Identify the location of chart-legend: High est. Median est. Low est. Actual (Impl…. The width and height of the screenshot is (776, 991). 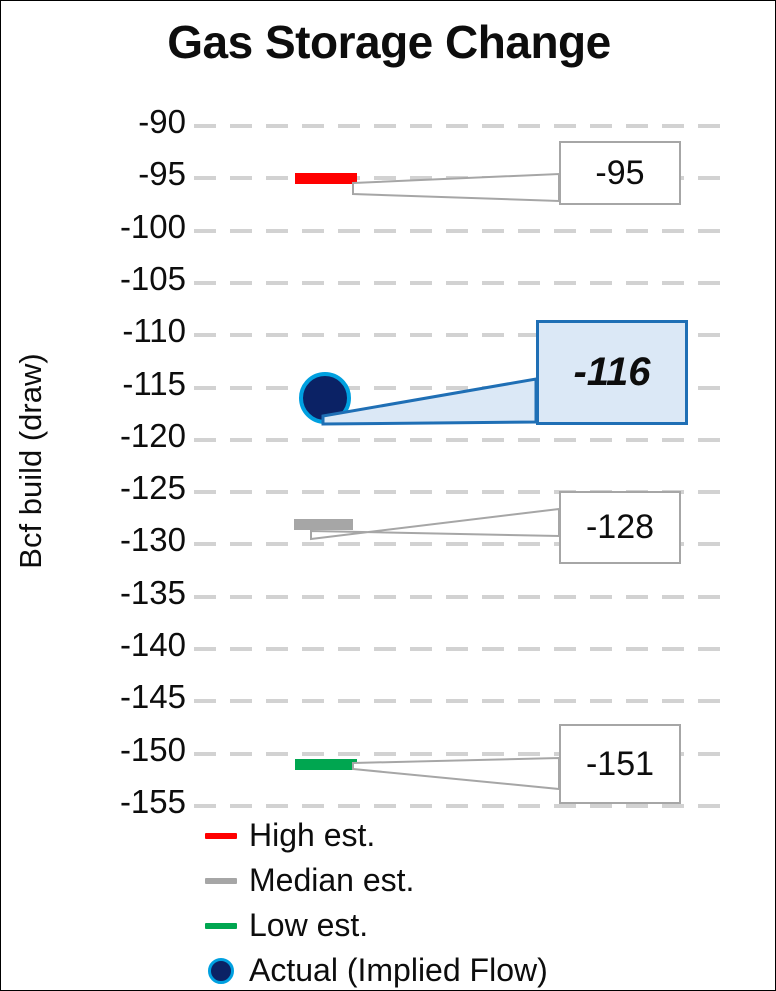
(479, 901).